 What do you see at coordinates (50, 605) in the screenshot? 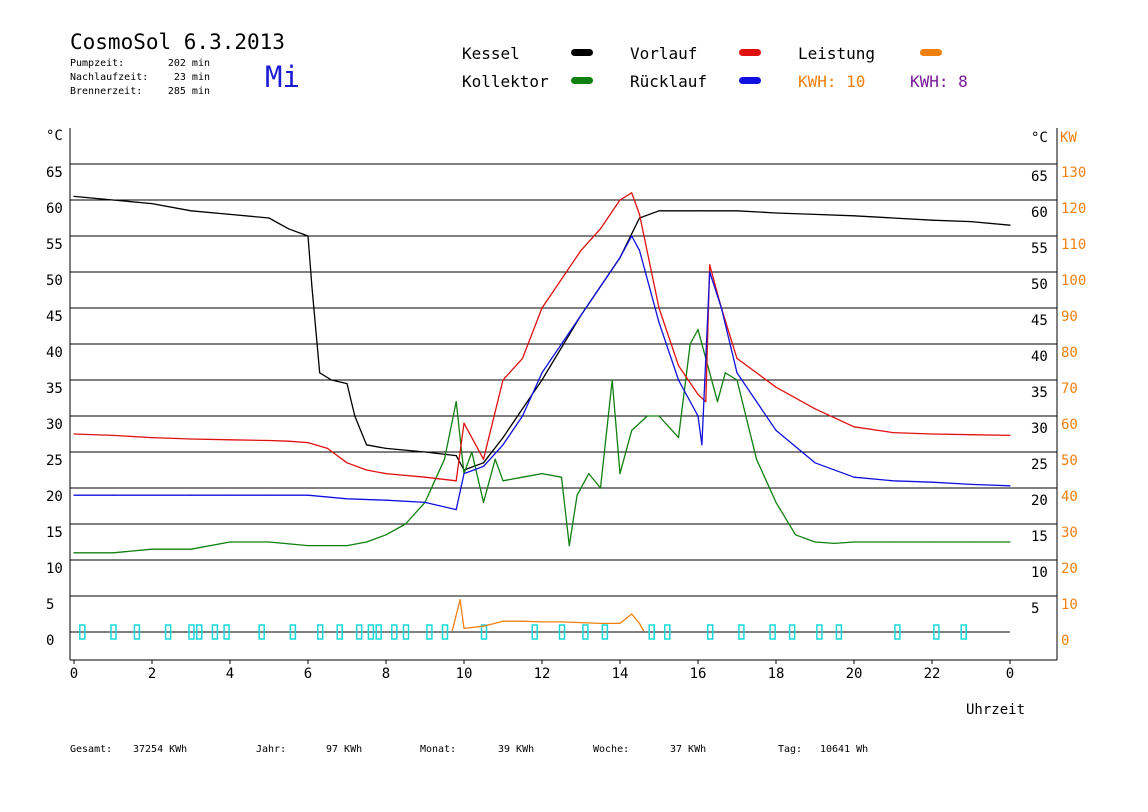
I see `y-tick-left: 5` at bounding box center [50, 605].